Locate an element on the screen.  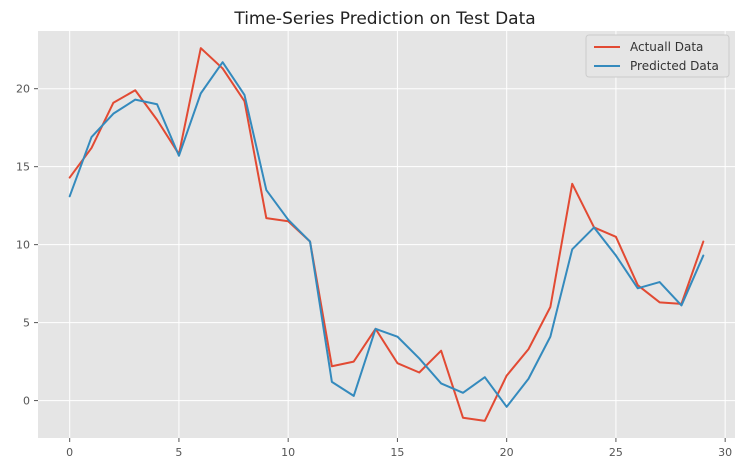
legend: Actuall Data Predicted Data is located at coordinates (657, 56).